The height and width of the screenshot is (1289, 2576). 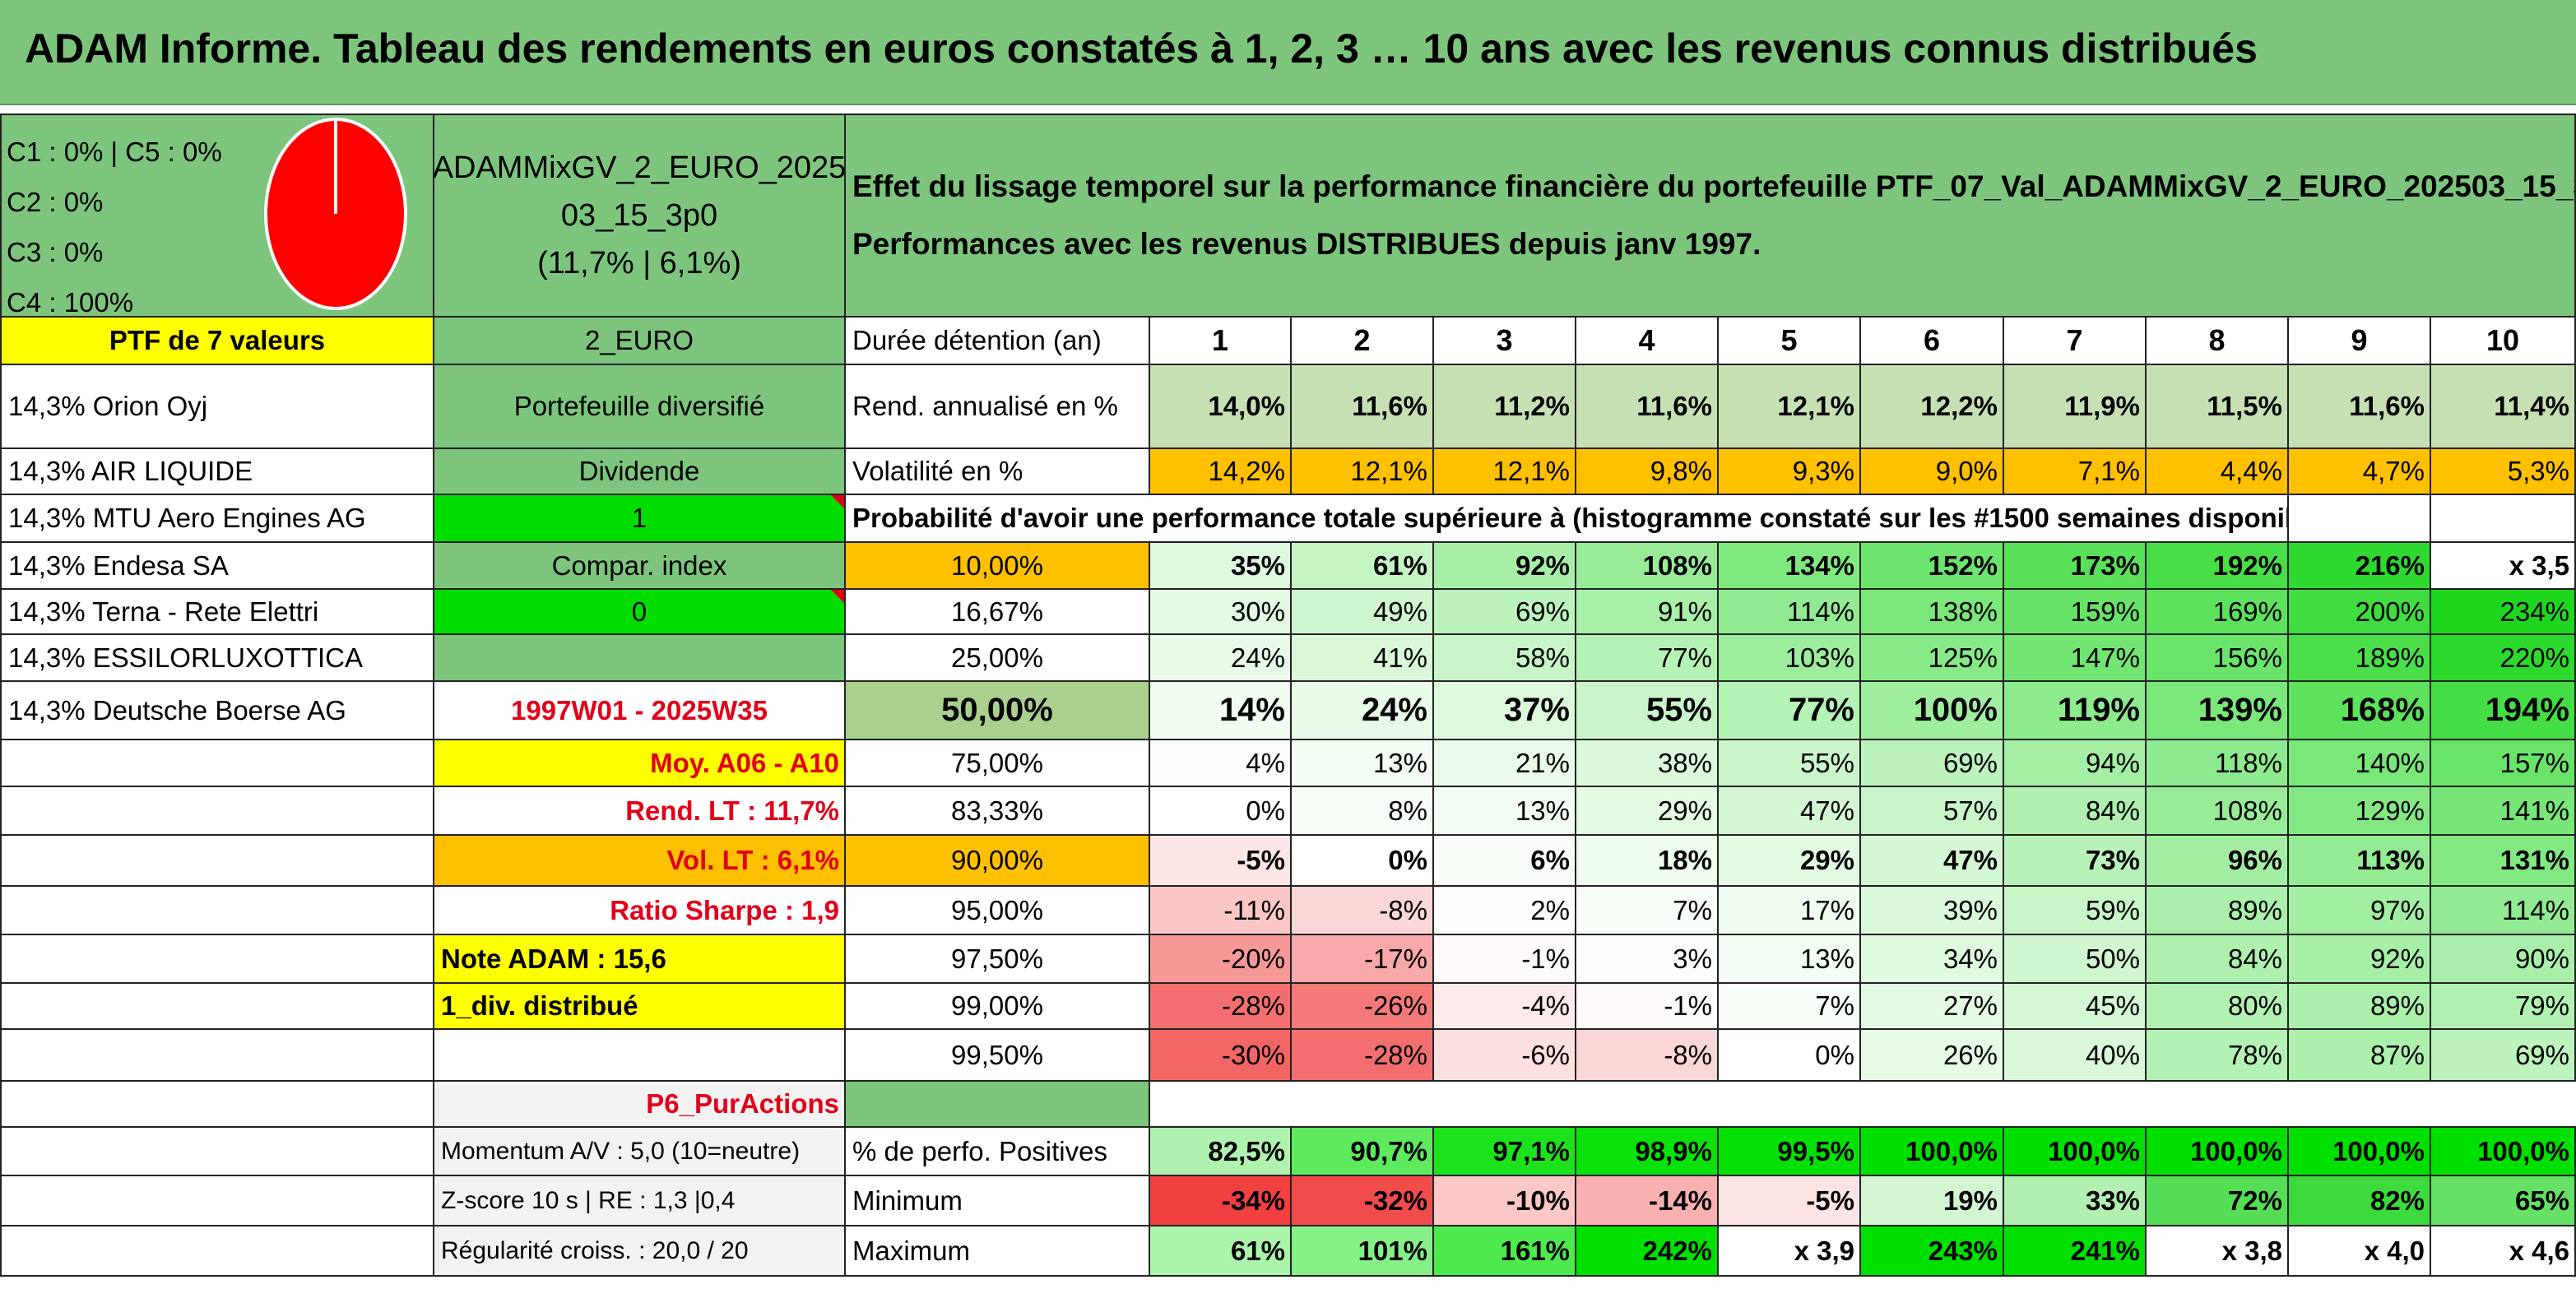 What do you see at coordinates (217, 658) in the screenshot?
I see `holding-row: 14,3% ESSILORLUXOTTICA` at bounding box center [217, 658].